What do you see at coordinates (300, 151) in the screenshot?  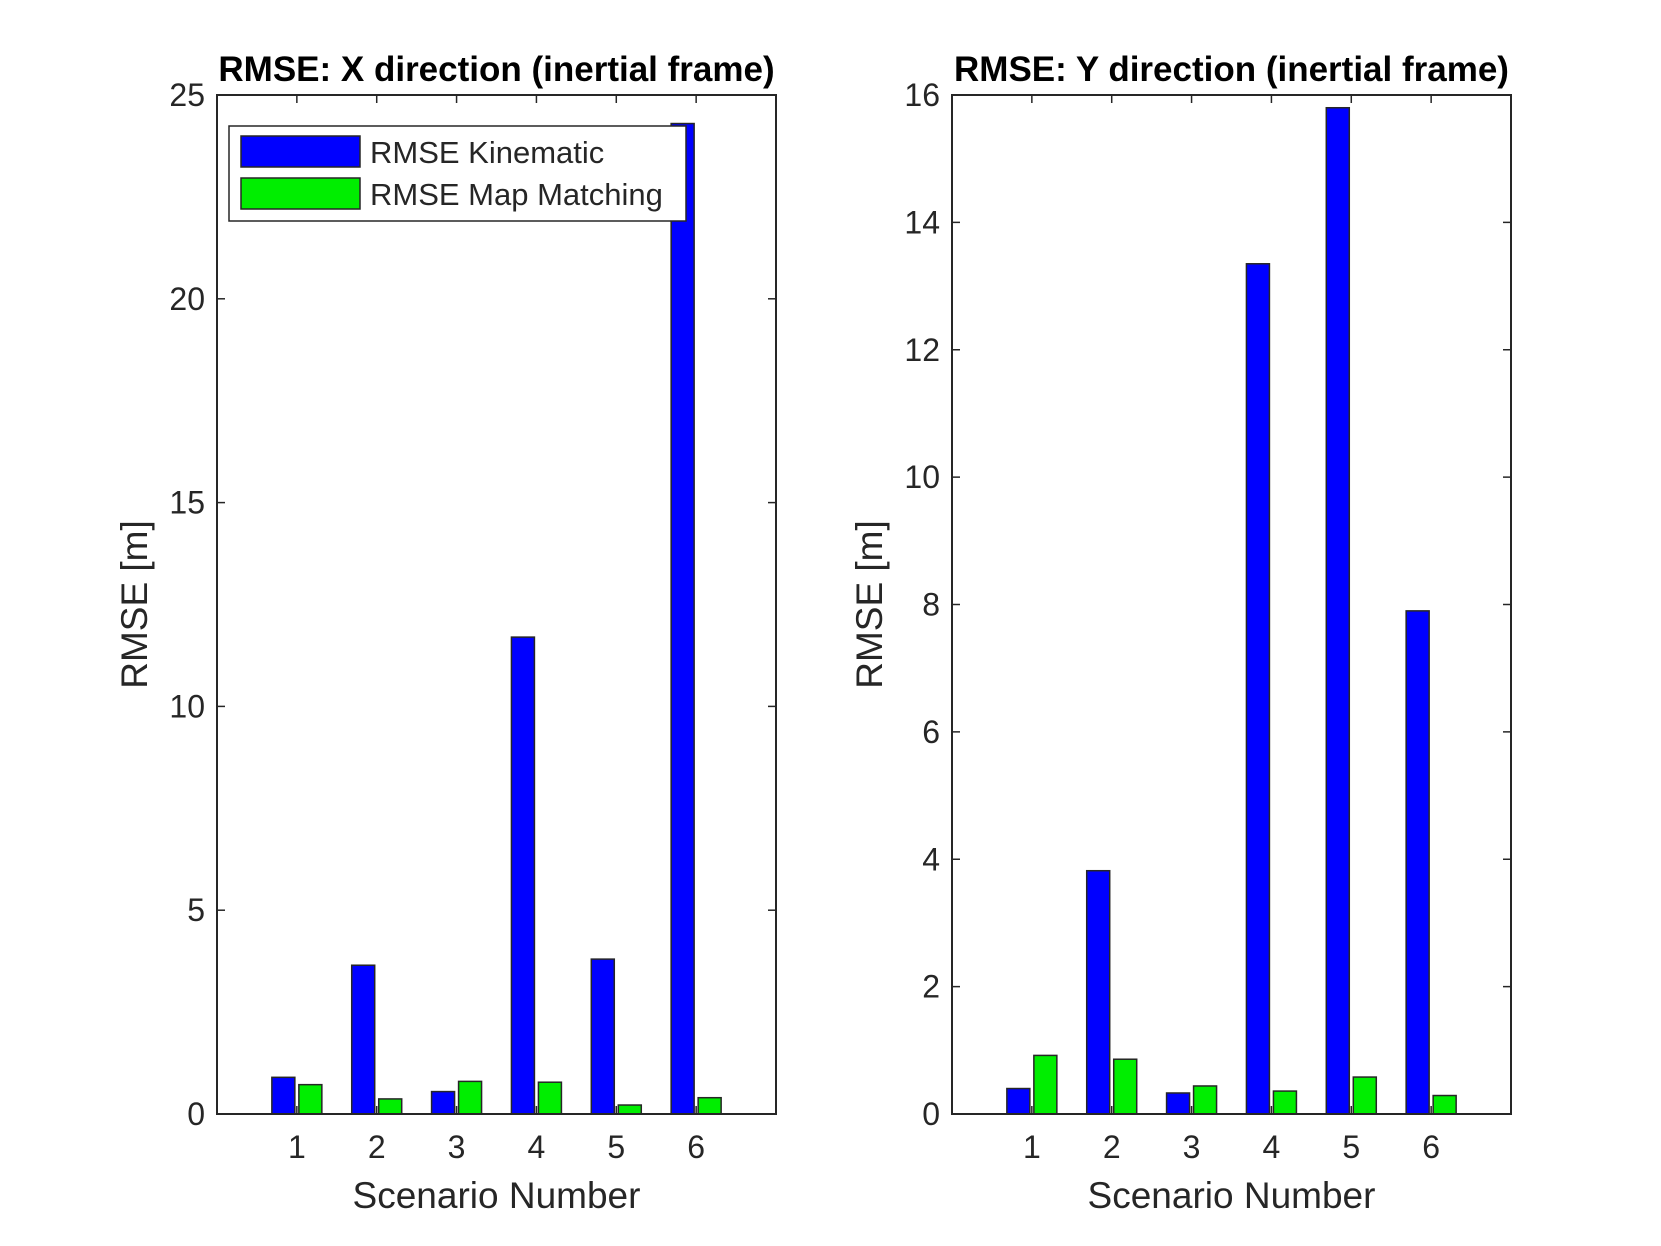 I see `legend-swatch-kinematic` at bounding box center [300, 151].